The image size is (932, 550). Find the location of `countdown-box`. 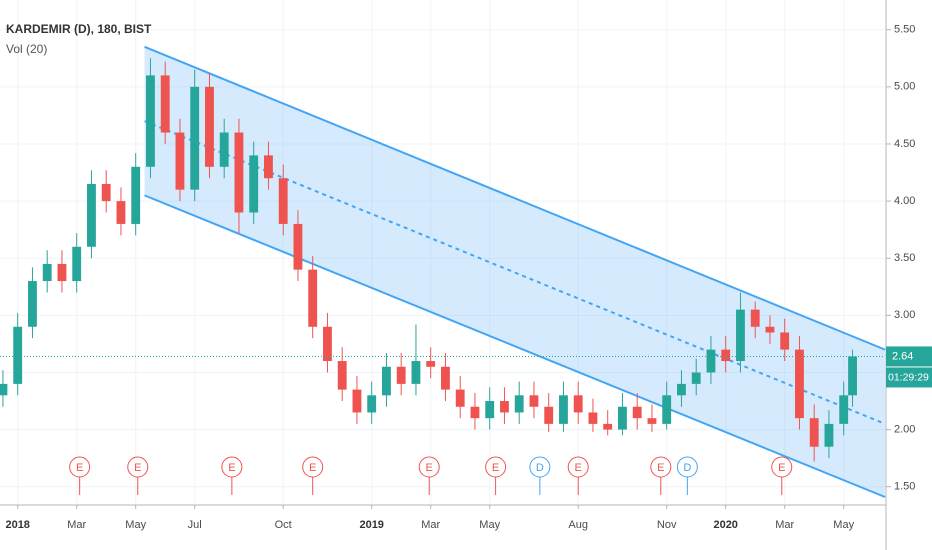

countdown-box is located at coordinates (909, 377).